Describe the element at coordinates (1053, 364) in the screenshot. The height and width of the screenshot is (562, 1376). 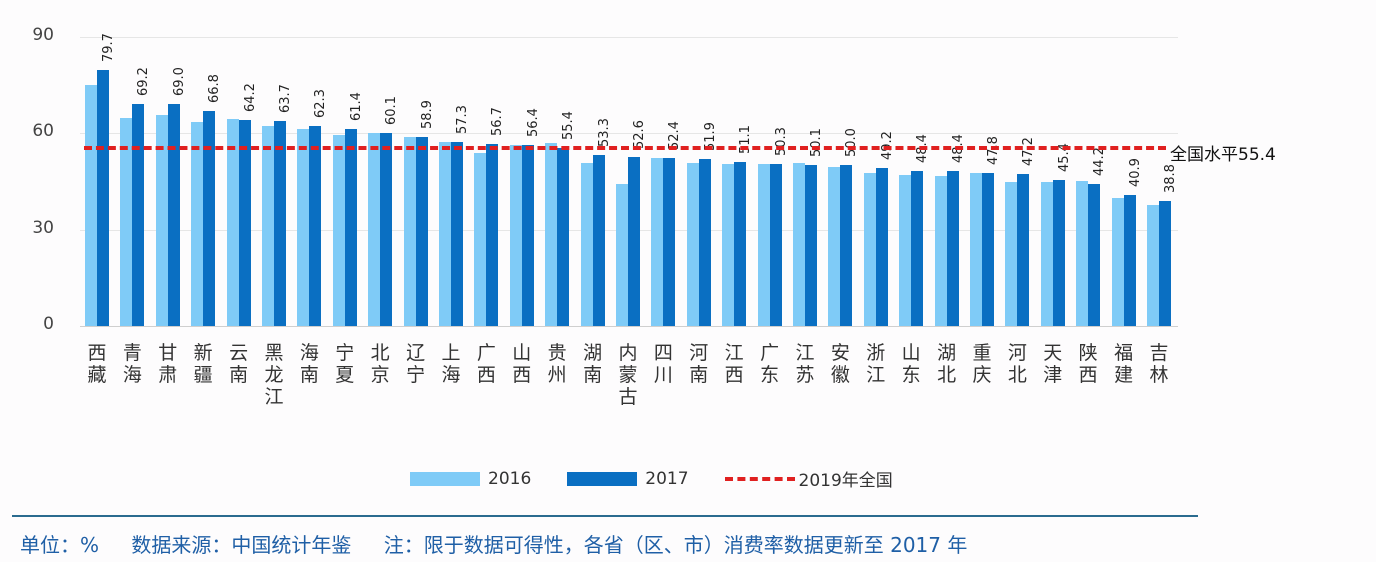
I see `x-category-label: 天津` at that location.